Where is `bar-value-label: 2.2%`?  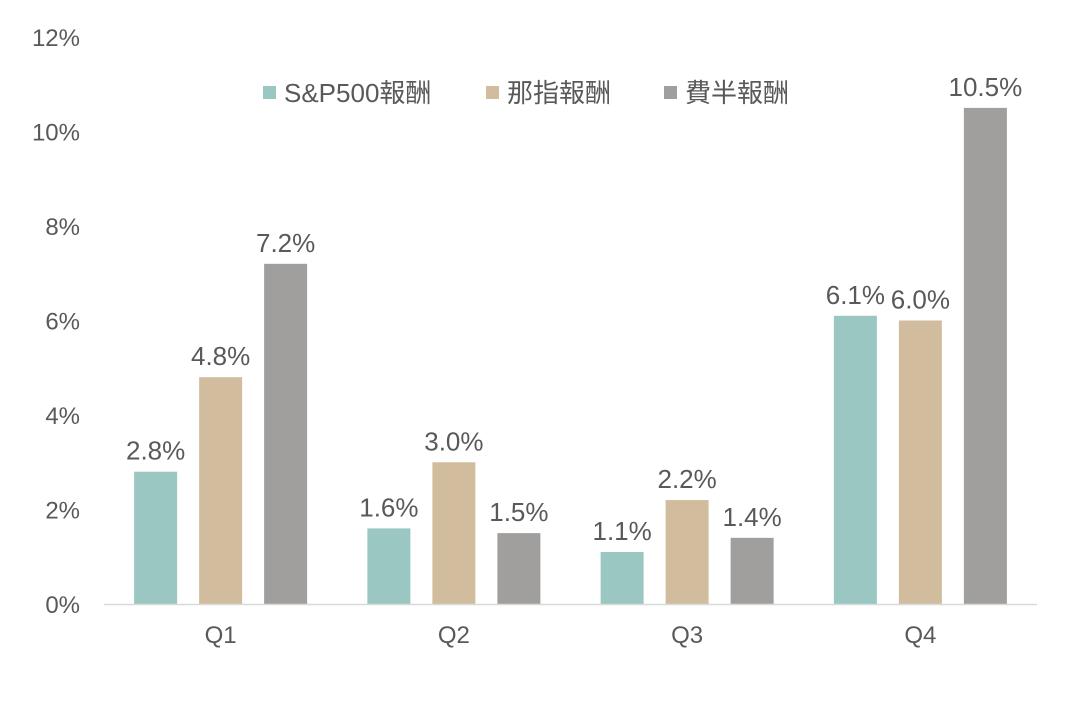 bar-value-label: 2.2% is located at coordinates (686, 479).